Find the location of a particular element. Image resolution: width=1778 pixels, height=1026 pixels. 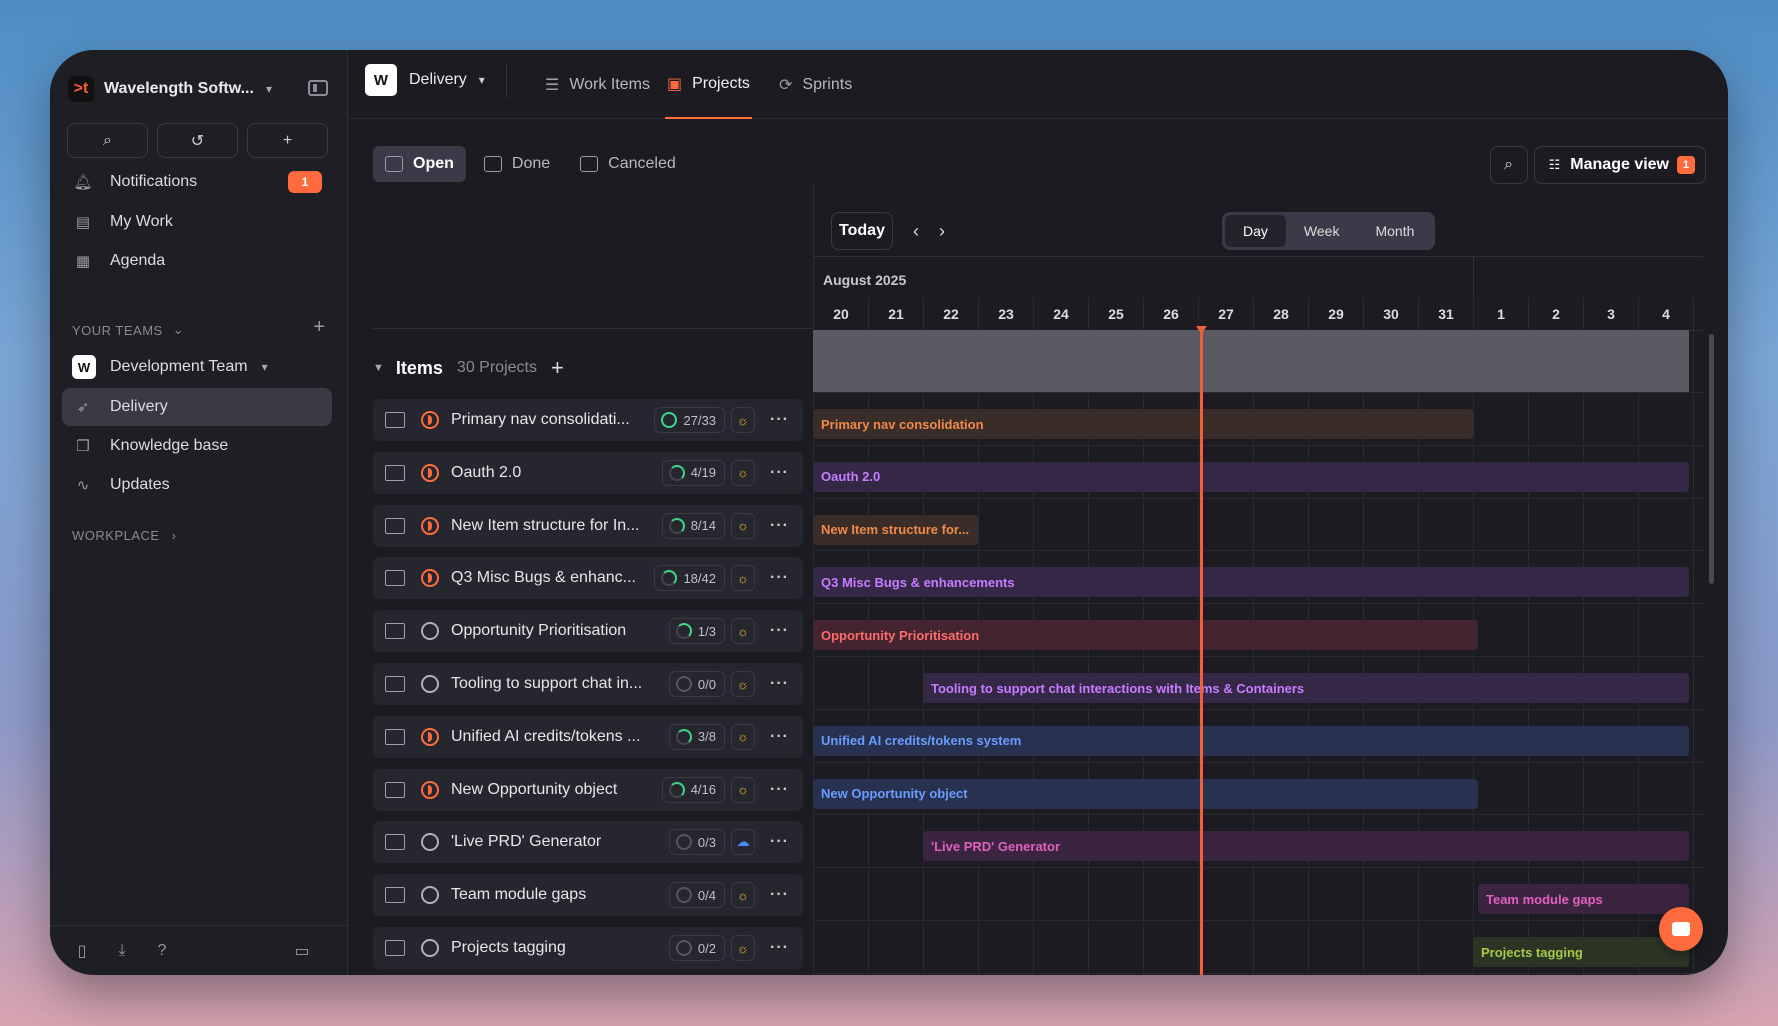

timeline-bar: Unified AI credits/tokens system is located at coordinates (1251, 740).